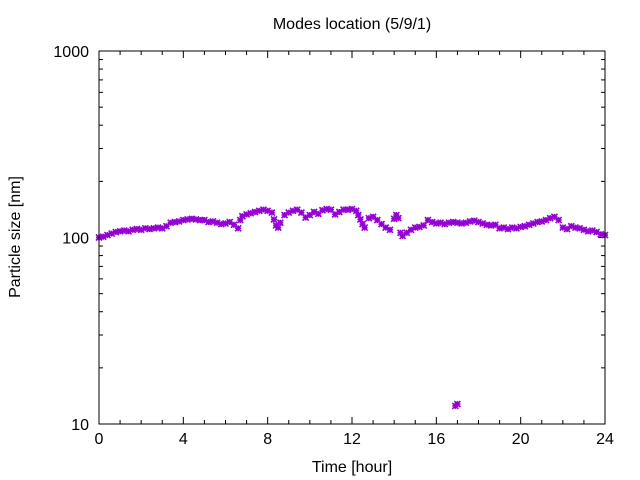 Image resolution: width=640 pixels, height=480 pixels. I want to click on x-tick-label: 16, so click(436, 439).